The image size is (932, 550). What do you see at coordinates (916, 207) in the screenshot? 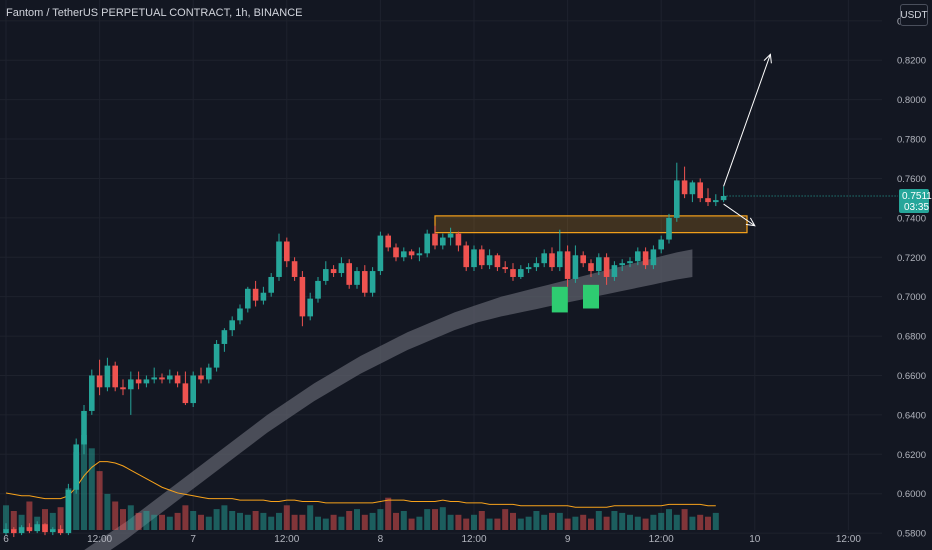
I see `price-tag-countdown: 03:35` at bounding box center [916, 207].